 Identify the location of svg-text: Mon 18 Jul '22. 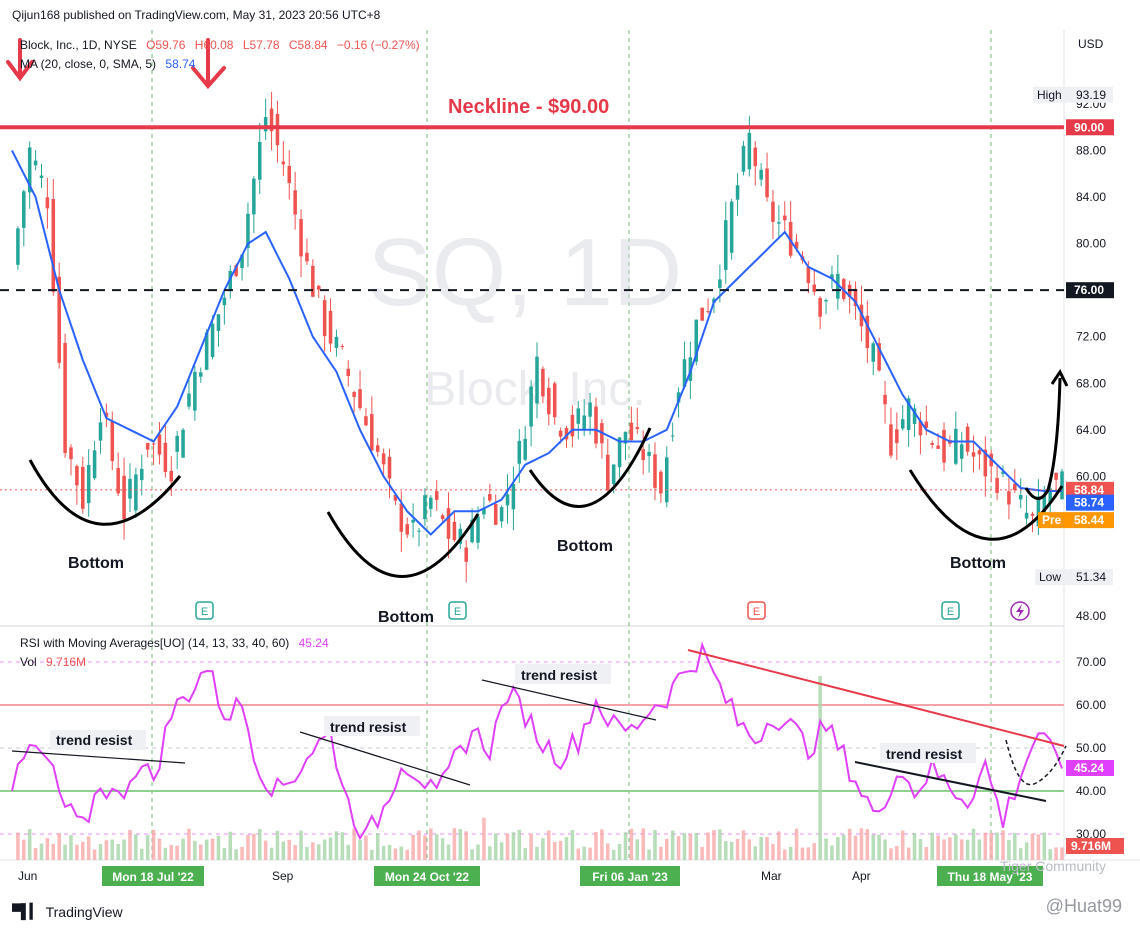
(153, 877).